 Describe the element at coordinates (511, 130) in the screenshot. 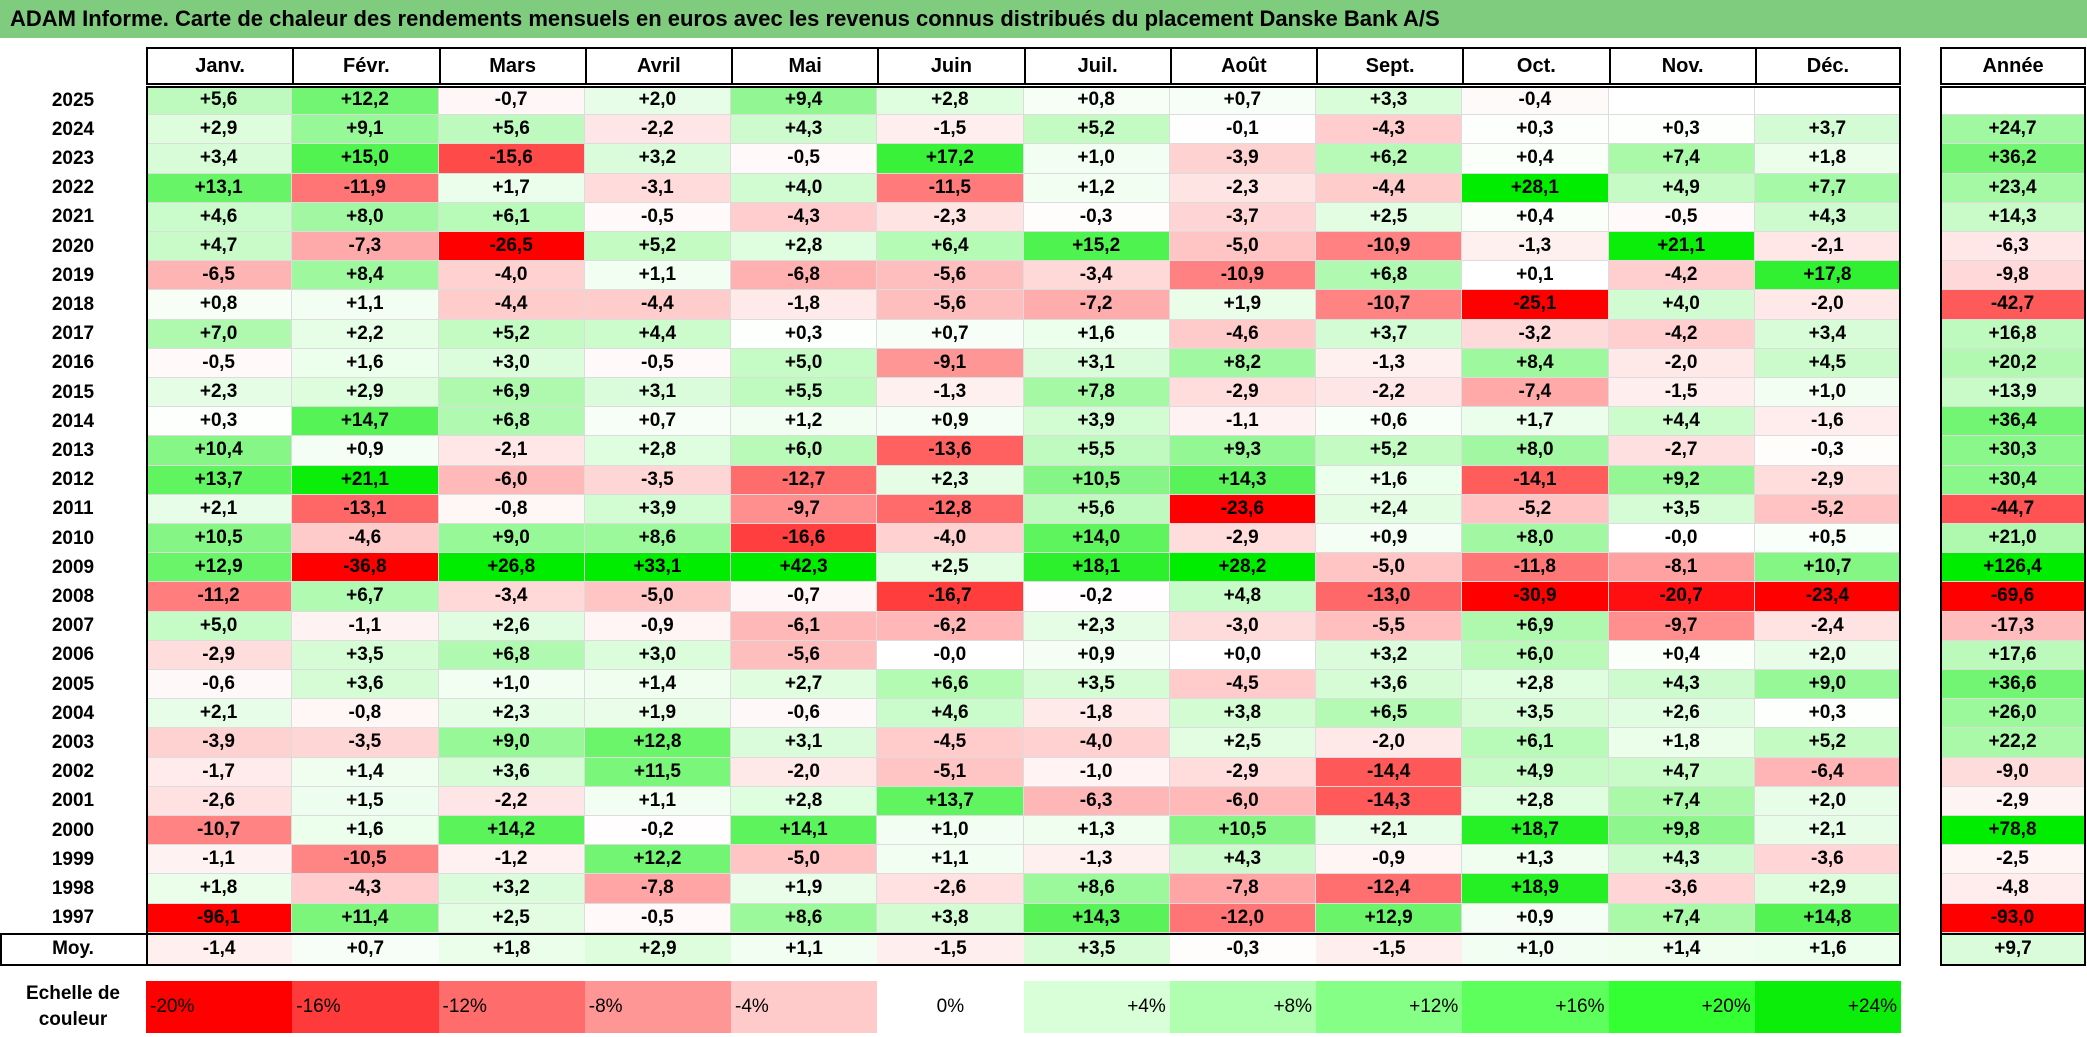

I see `heatmap-cell: +5,6` at that location.